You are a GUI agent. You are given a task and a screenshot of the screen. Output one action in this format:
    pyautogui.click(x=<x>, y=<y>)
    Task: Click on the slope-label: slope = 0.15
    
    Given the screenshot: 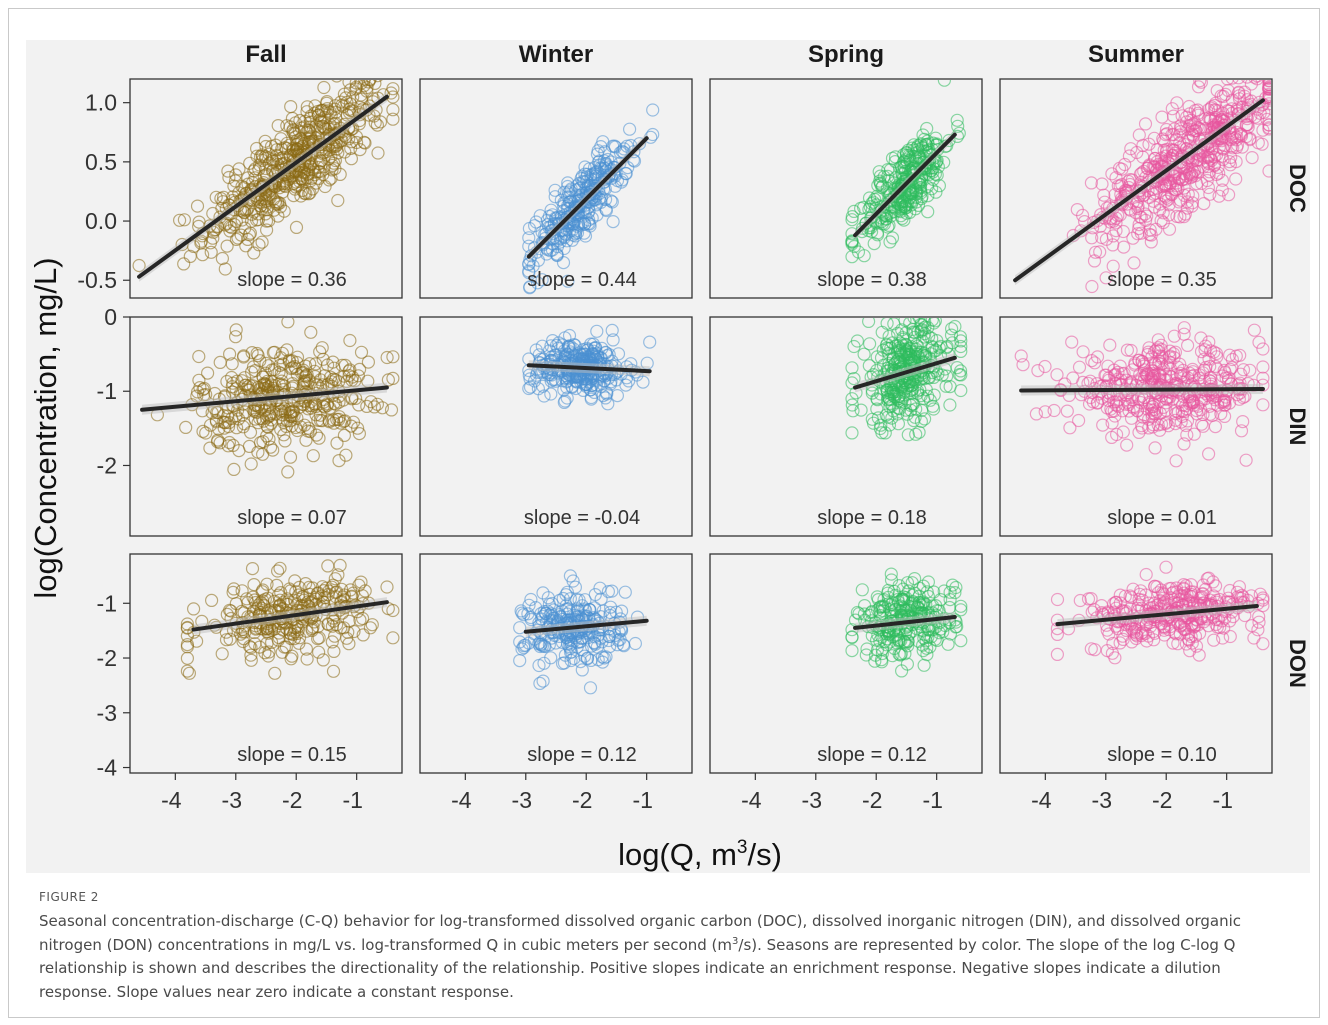 What is the action you would take?
    pyautogui.click(x=292, y=755)
    